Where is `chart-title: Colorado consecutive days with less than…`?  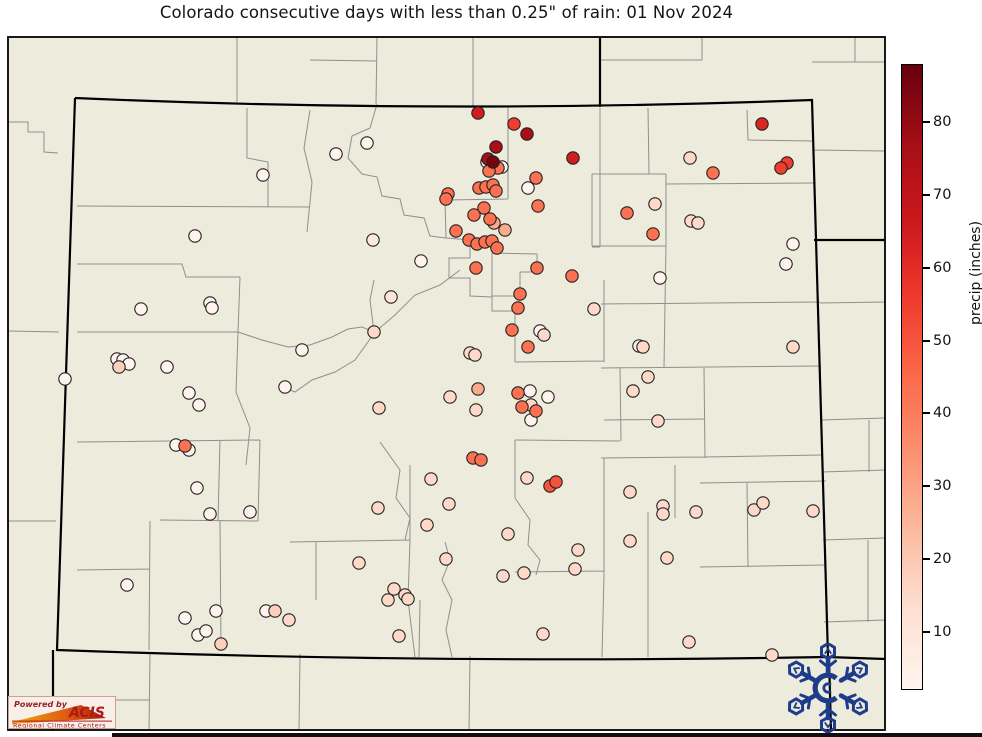
chart-title: Colorado consecutive days with less than… is located at coordinates (446, 12).